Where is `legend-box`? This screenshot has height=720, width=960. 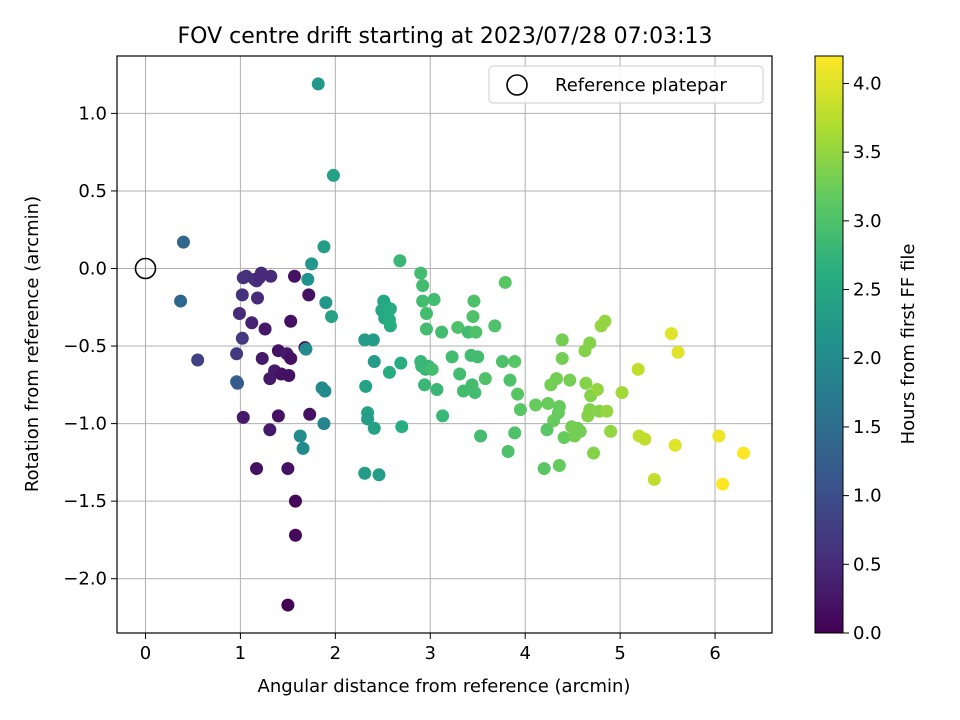
legend-box is located at coordinates (626, 84).